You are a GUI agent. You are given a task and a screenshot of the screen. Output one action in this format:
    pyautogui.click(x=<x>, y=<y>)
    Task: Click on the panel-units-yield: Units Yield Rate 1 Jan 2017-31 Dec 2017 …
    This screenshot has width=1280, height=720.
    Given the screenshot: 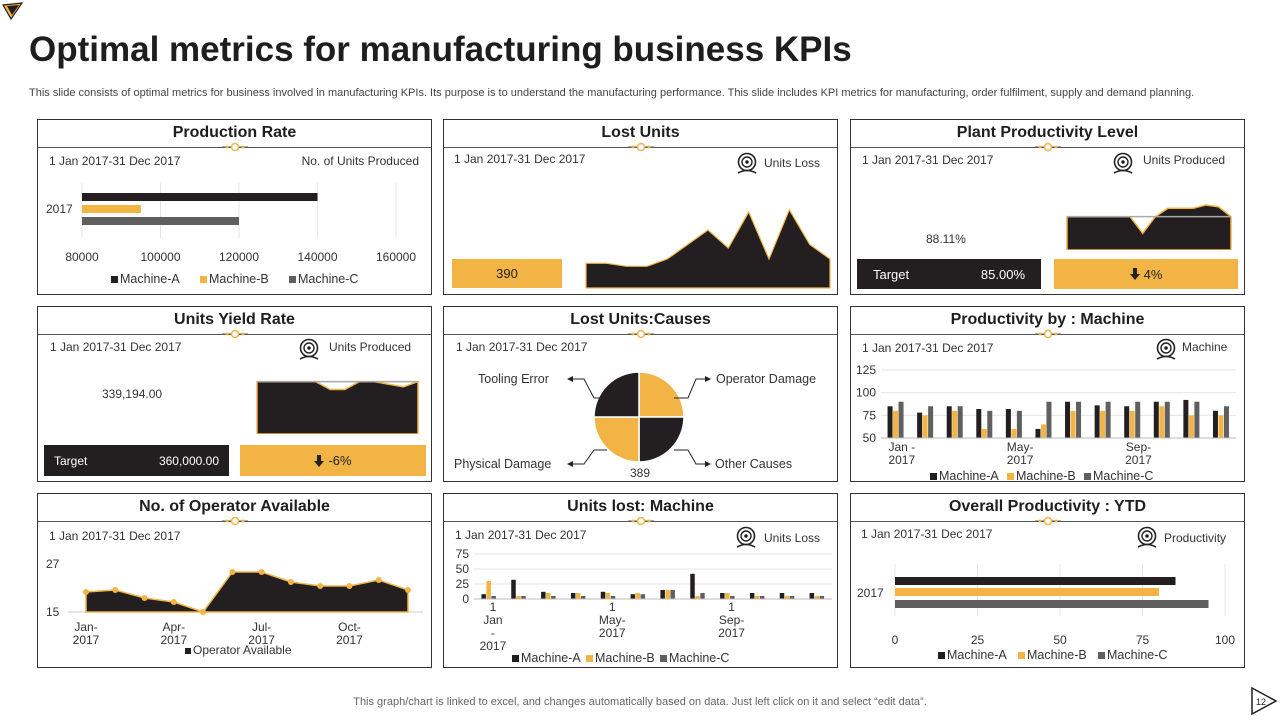 What is the action you would take?
    pyautogui.click(x=234, y=394)
    